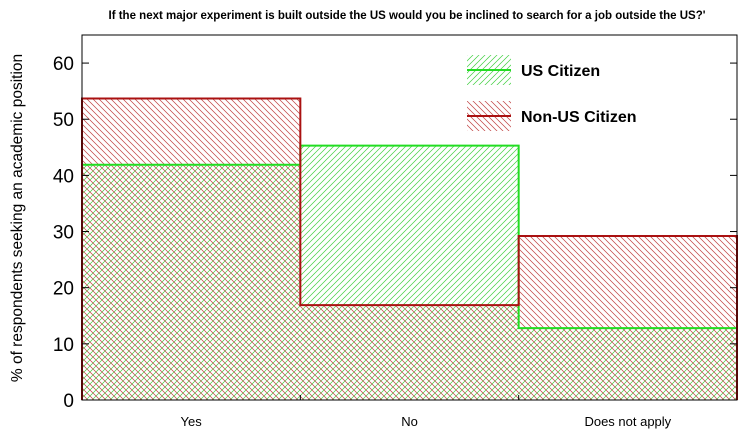  I want to click on legend-label-non-us-citizen: Non-US Citizen, so click(579, 117).